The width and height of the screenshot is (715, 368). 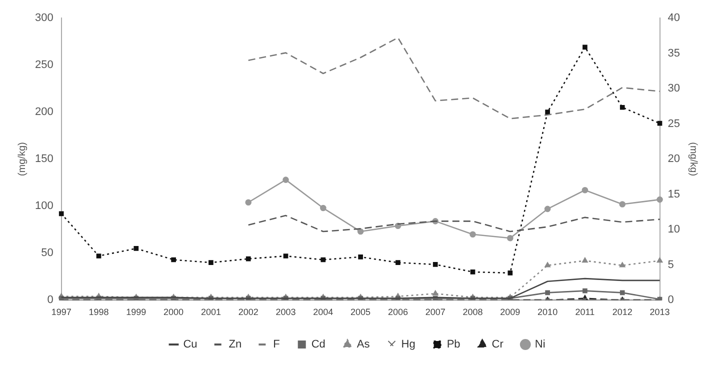 What do you see at coordinates (44, 159) in the screenshot?
I see `y-tick-label: 150` at bounding box center [44, 159].